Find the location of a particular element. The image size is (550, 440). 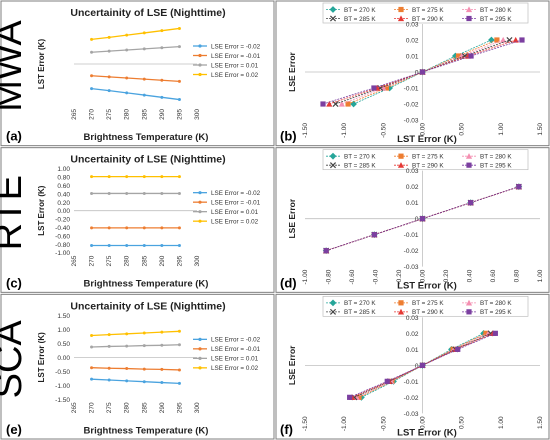

y-tick-label: 0.40 is located at coordinates (63, 194).